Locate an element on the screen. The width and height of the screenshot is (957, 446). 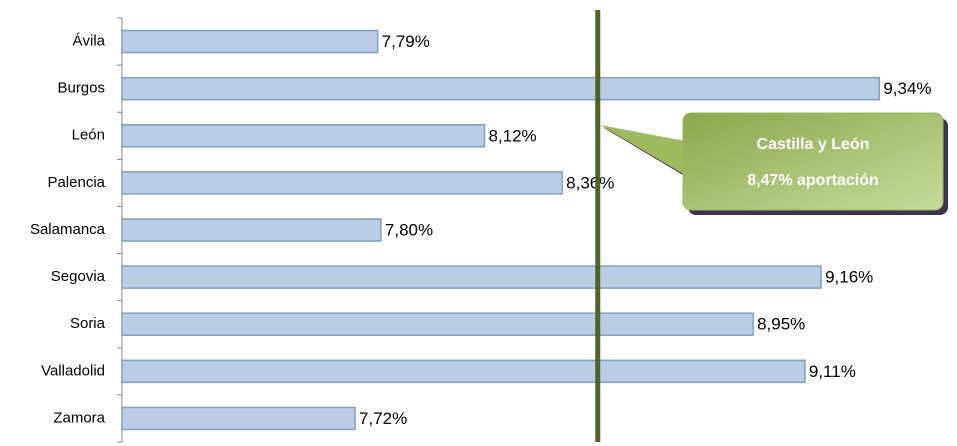
category-label: Valladolid is located at coordinates (73, 370).